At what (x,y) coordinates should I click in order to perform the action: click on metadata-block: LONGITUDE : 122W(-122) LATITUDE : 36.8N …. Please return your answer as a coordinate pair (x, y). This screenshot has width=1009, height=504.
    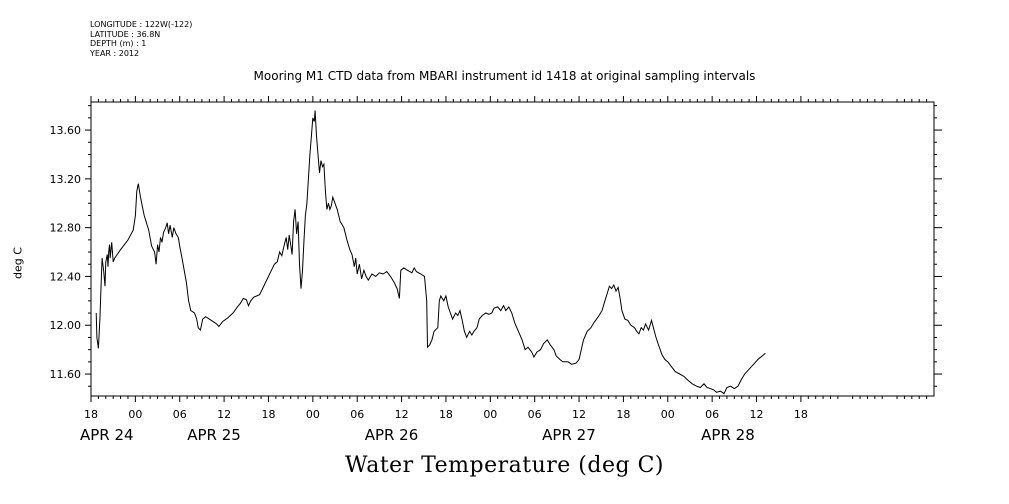
    Looking at the image, I should click on (141, 39).